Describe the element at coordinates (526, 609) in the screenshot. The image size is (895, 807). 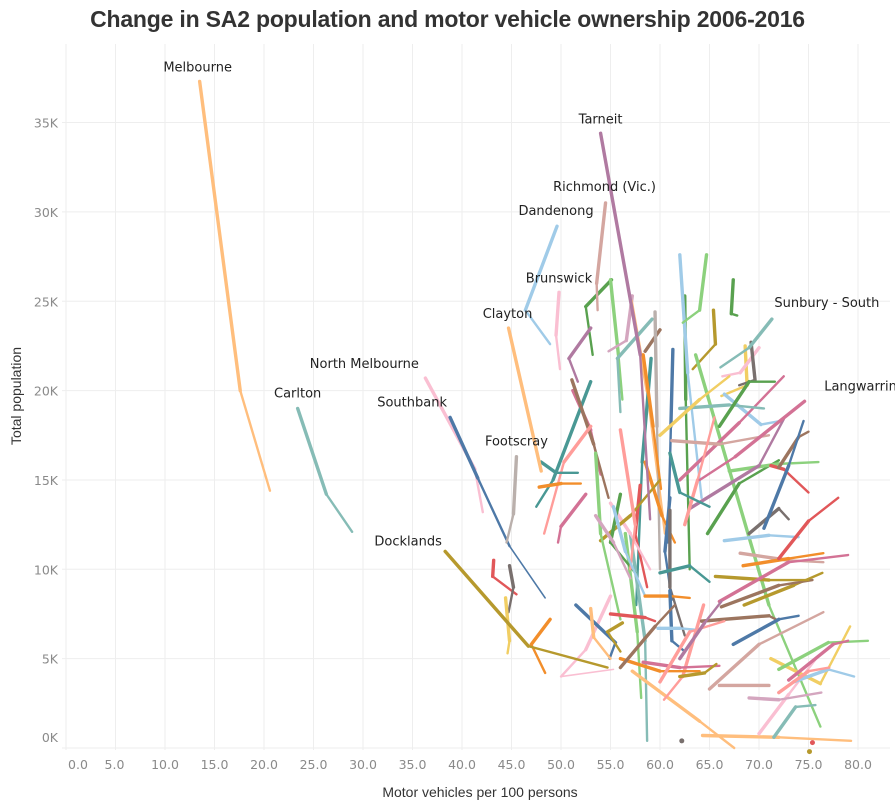
I see `series-docklands` at that location.